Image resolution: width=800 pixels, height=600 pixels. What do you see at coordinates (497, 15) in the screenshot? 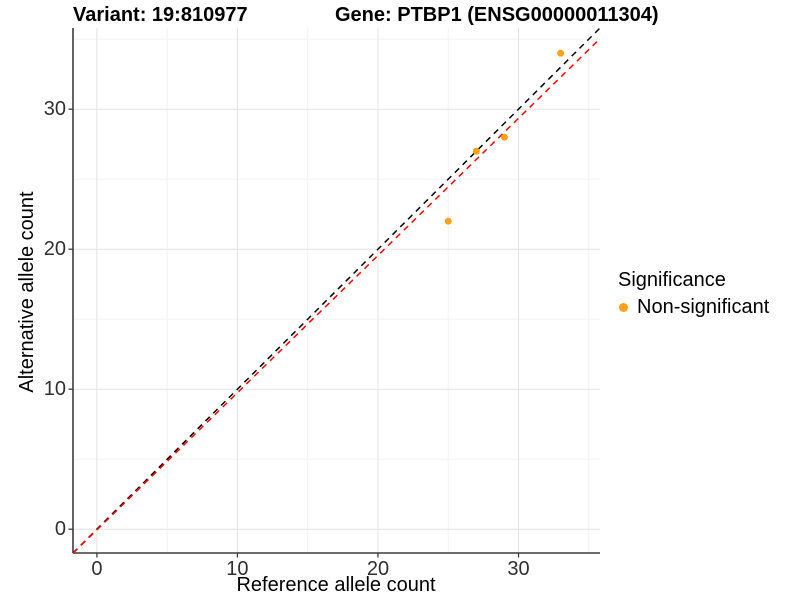
I see `gene-title: Gene: PTBP1 (ENSG00000011304)` at bounding box center [497, 15].